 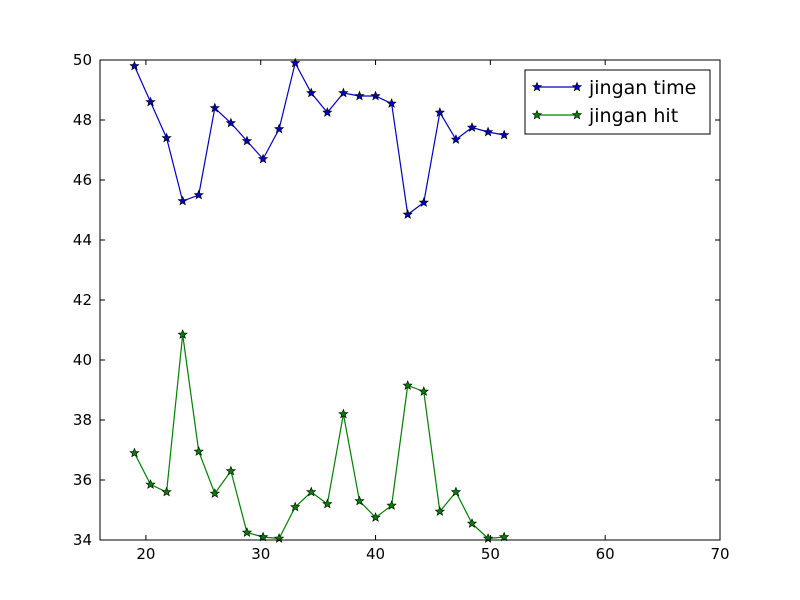 I want to click on y-tick-label: 40, so click(x=82, y=360).